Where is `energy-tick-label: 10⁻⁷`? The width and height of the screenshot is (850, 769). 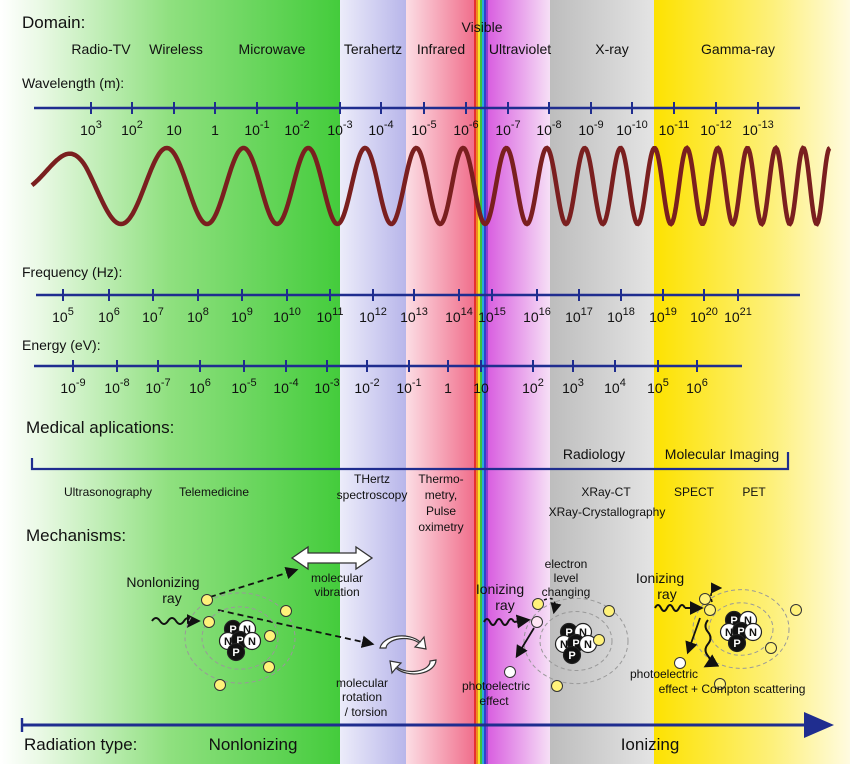
energy-tick-label: 10⁻⁷ is located at coordinates (157, 386).